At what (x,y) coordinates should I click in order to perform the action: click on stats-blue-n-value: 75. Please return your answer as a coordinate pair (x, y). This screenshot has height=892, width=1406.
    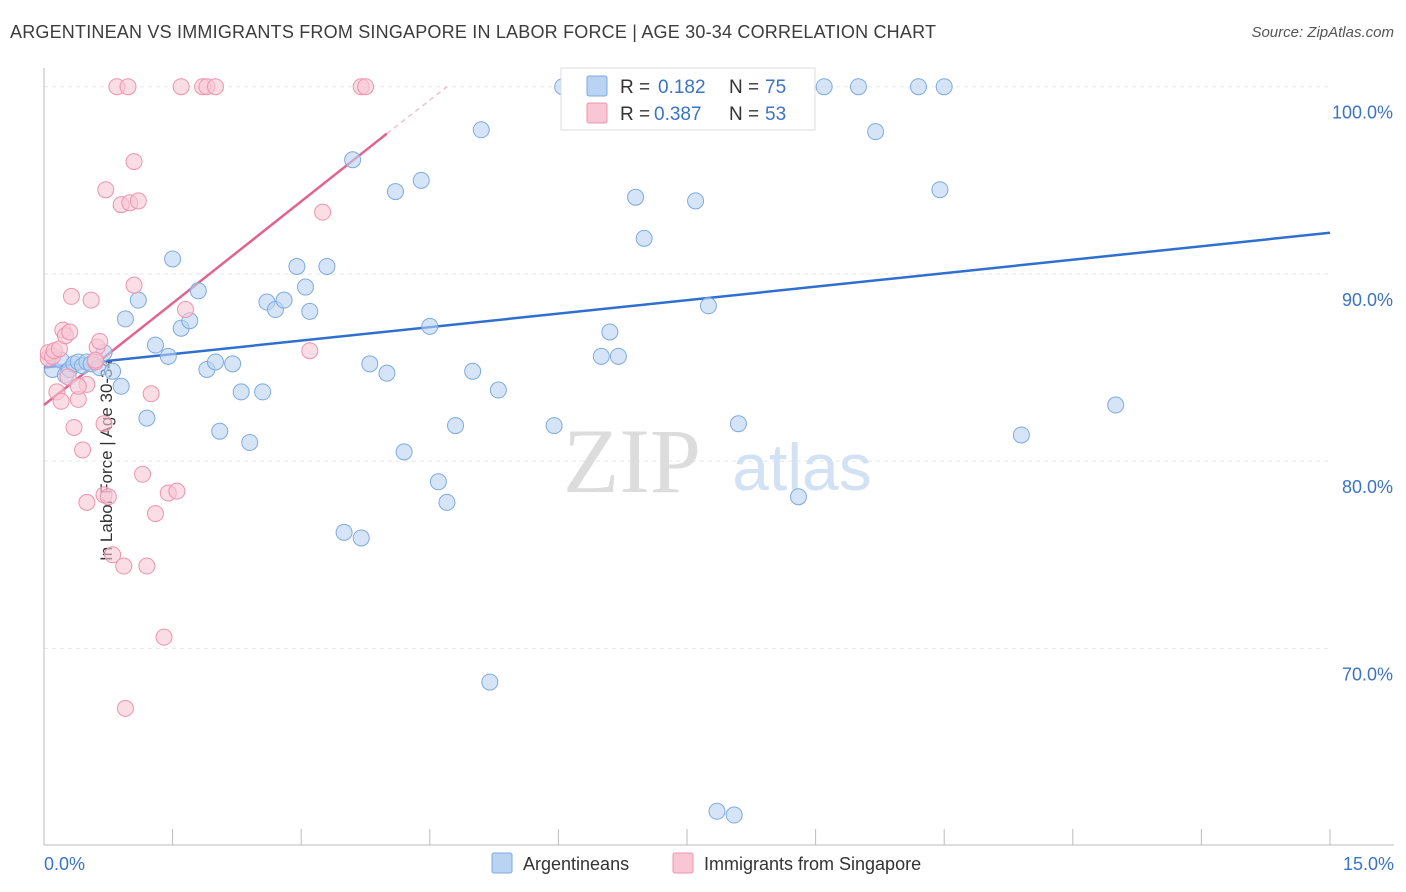
    Looking at the image, I should click on (775, 87).